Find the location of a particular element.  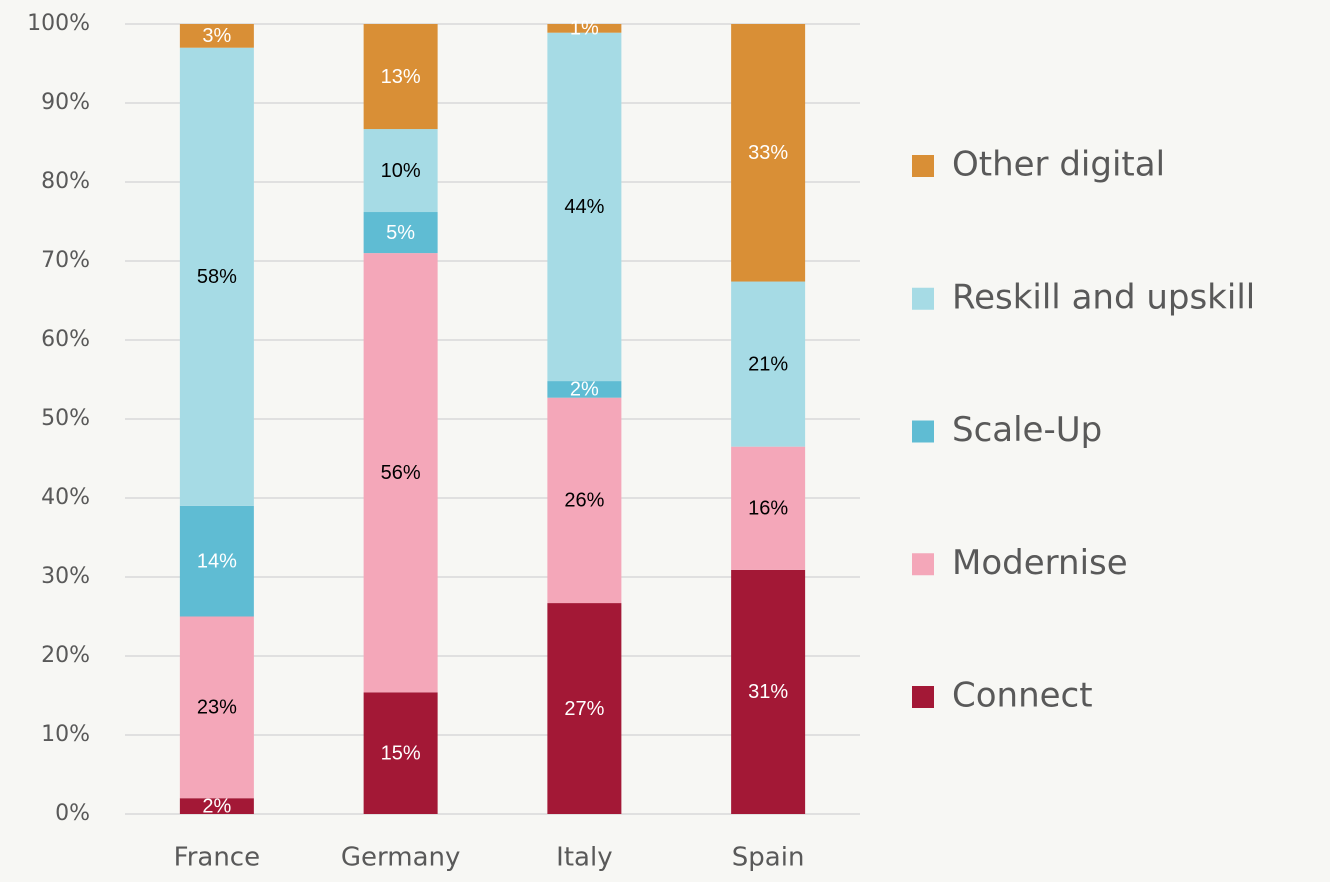

data-label: 56% is located at coordinates (401, 473).